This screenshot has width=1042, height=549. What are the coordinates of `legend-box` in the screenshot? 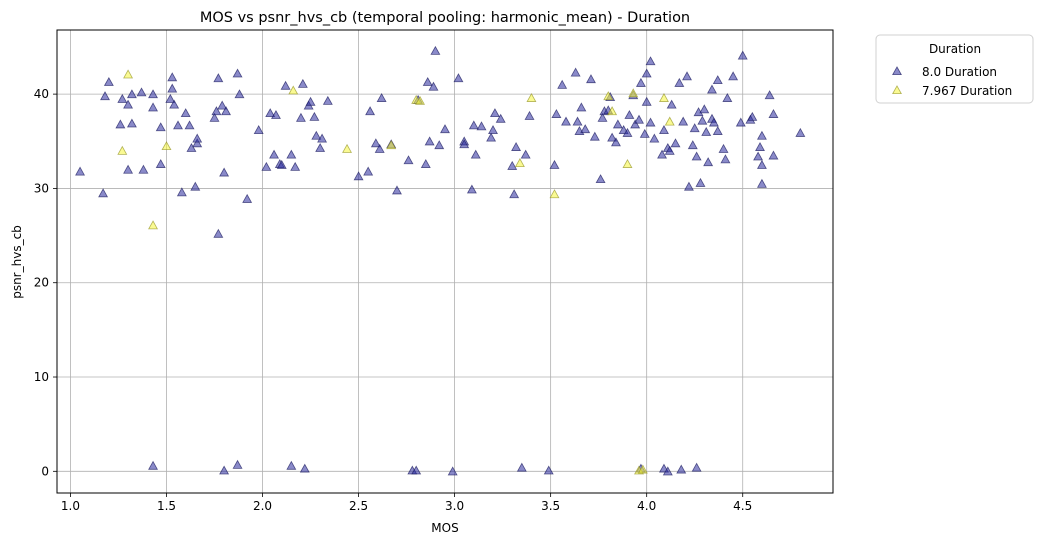 It's located at (954, 69).